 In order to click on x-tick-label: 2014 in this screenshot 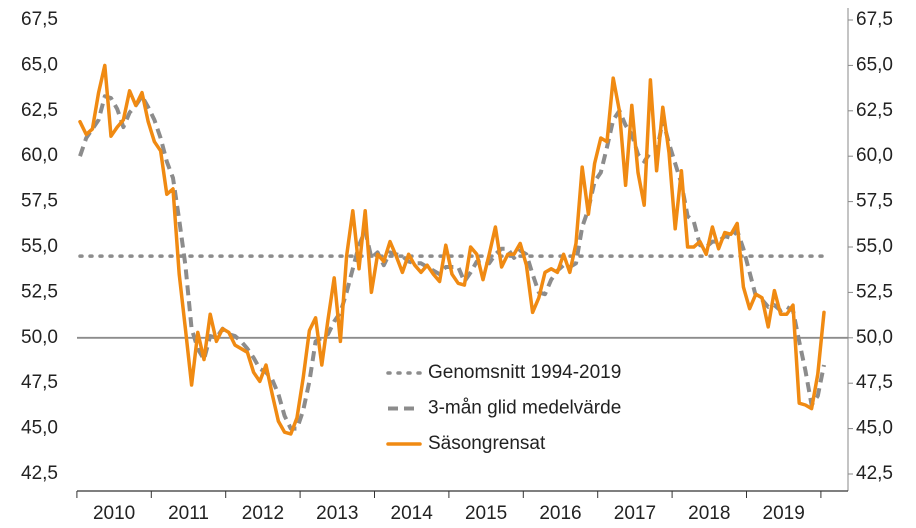, I will do `click(412, 513)`.